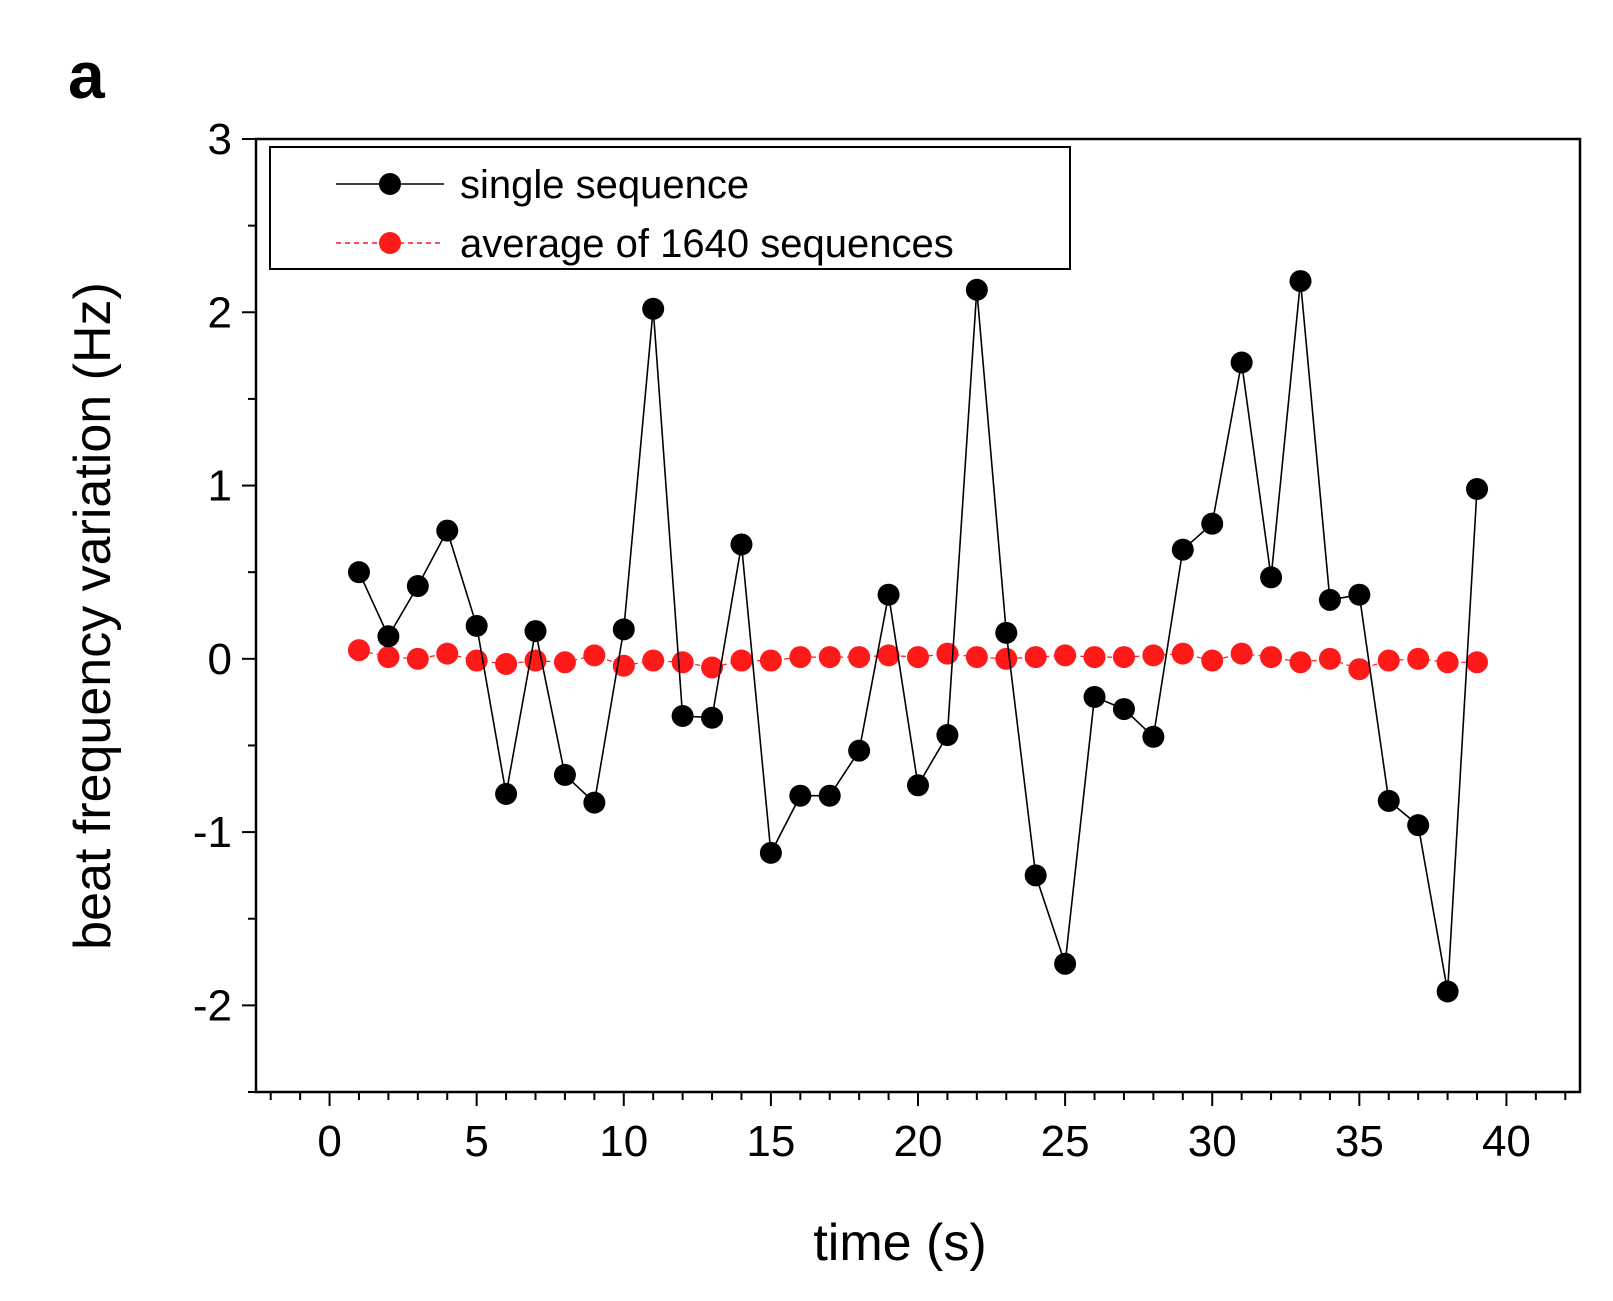  I want to click on legend-label-average: average of 1640 sequences, so click(707, 244).